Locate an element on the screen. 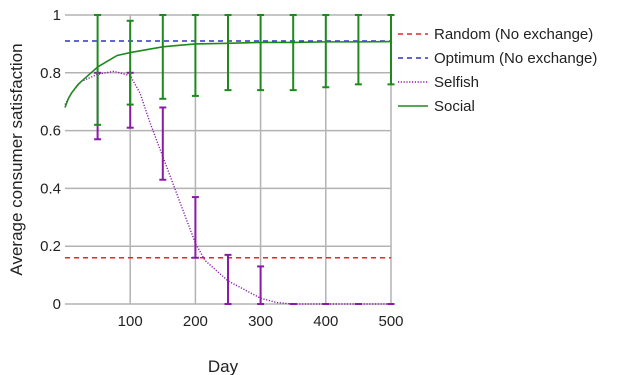  legend-entry: Random (No exchange) is located at coordinates (495, 34).